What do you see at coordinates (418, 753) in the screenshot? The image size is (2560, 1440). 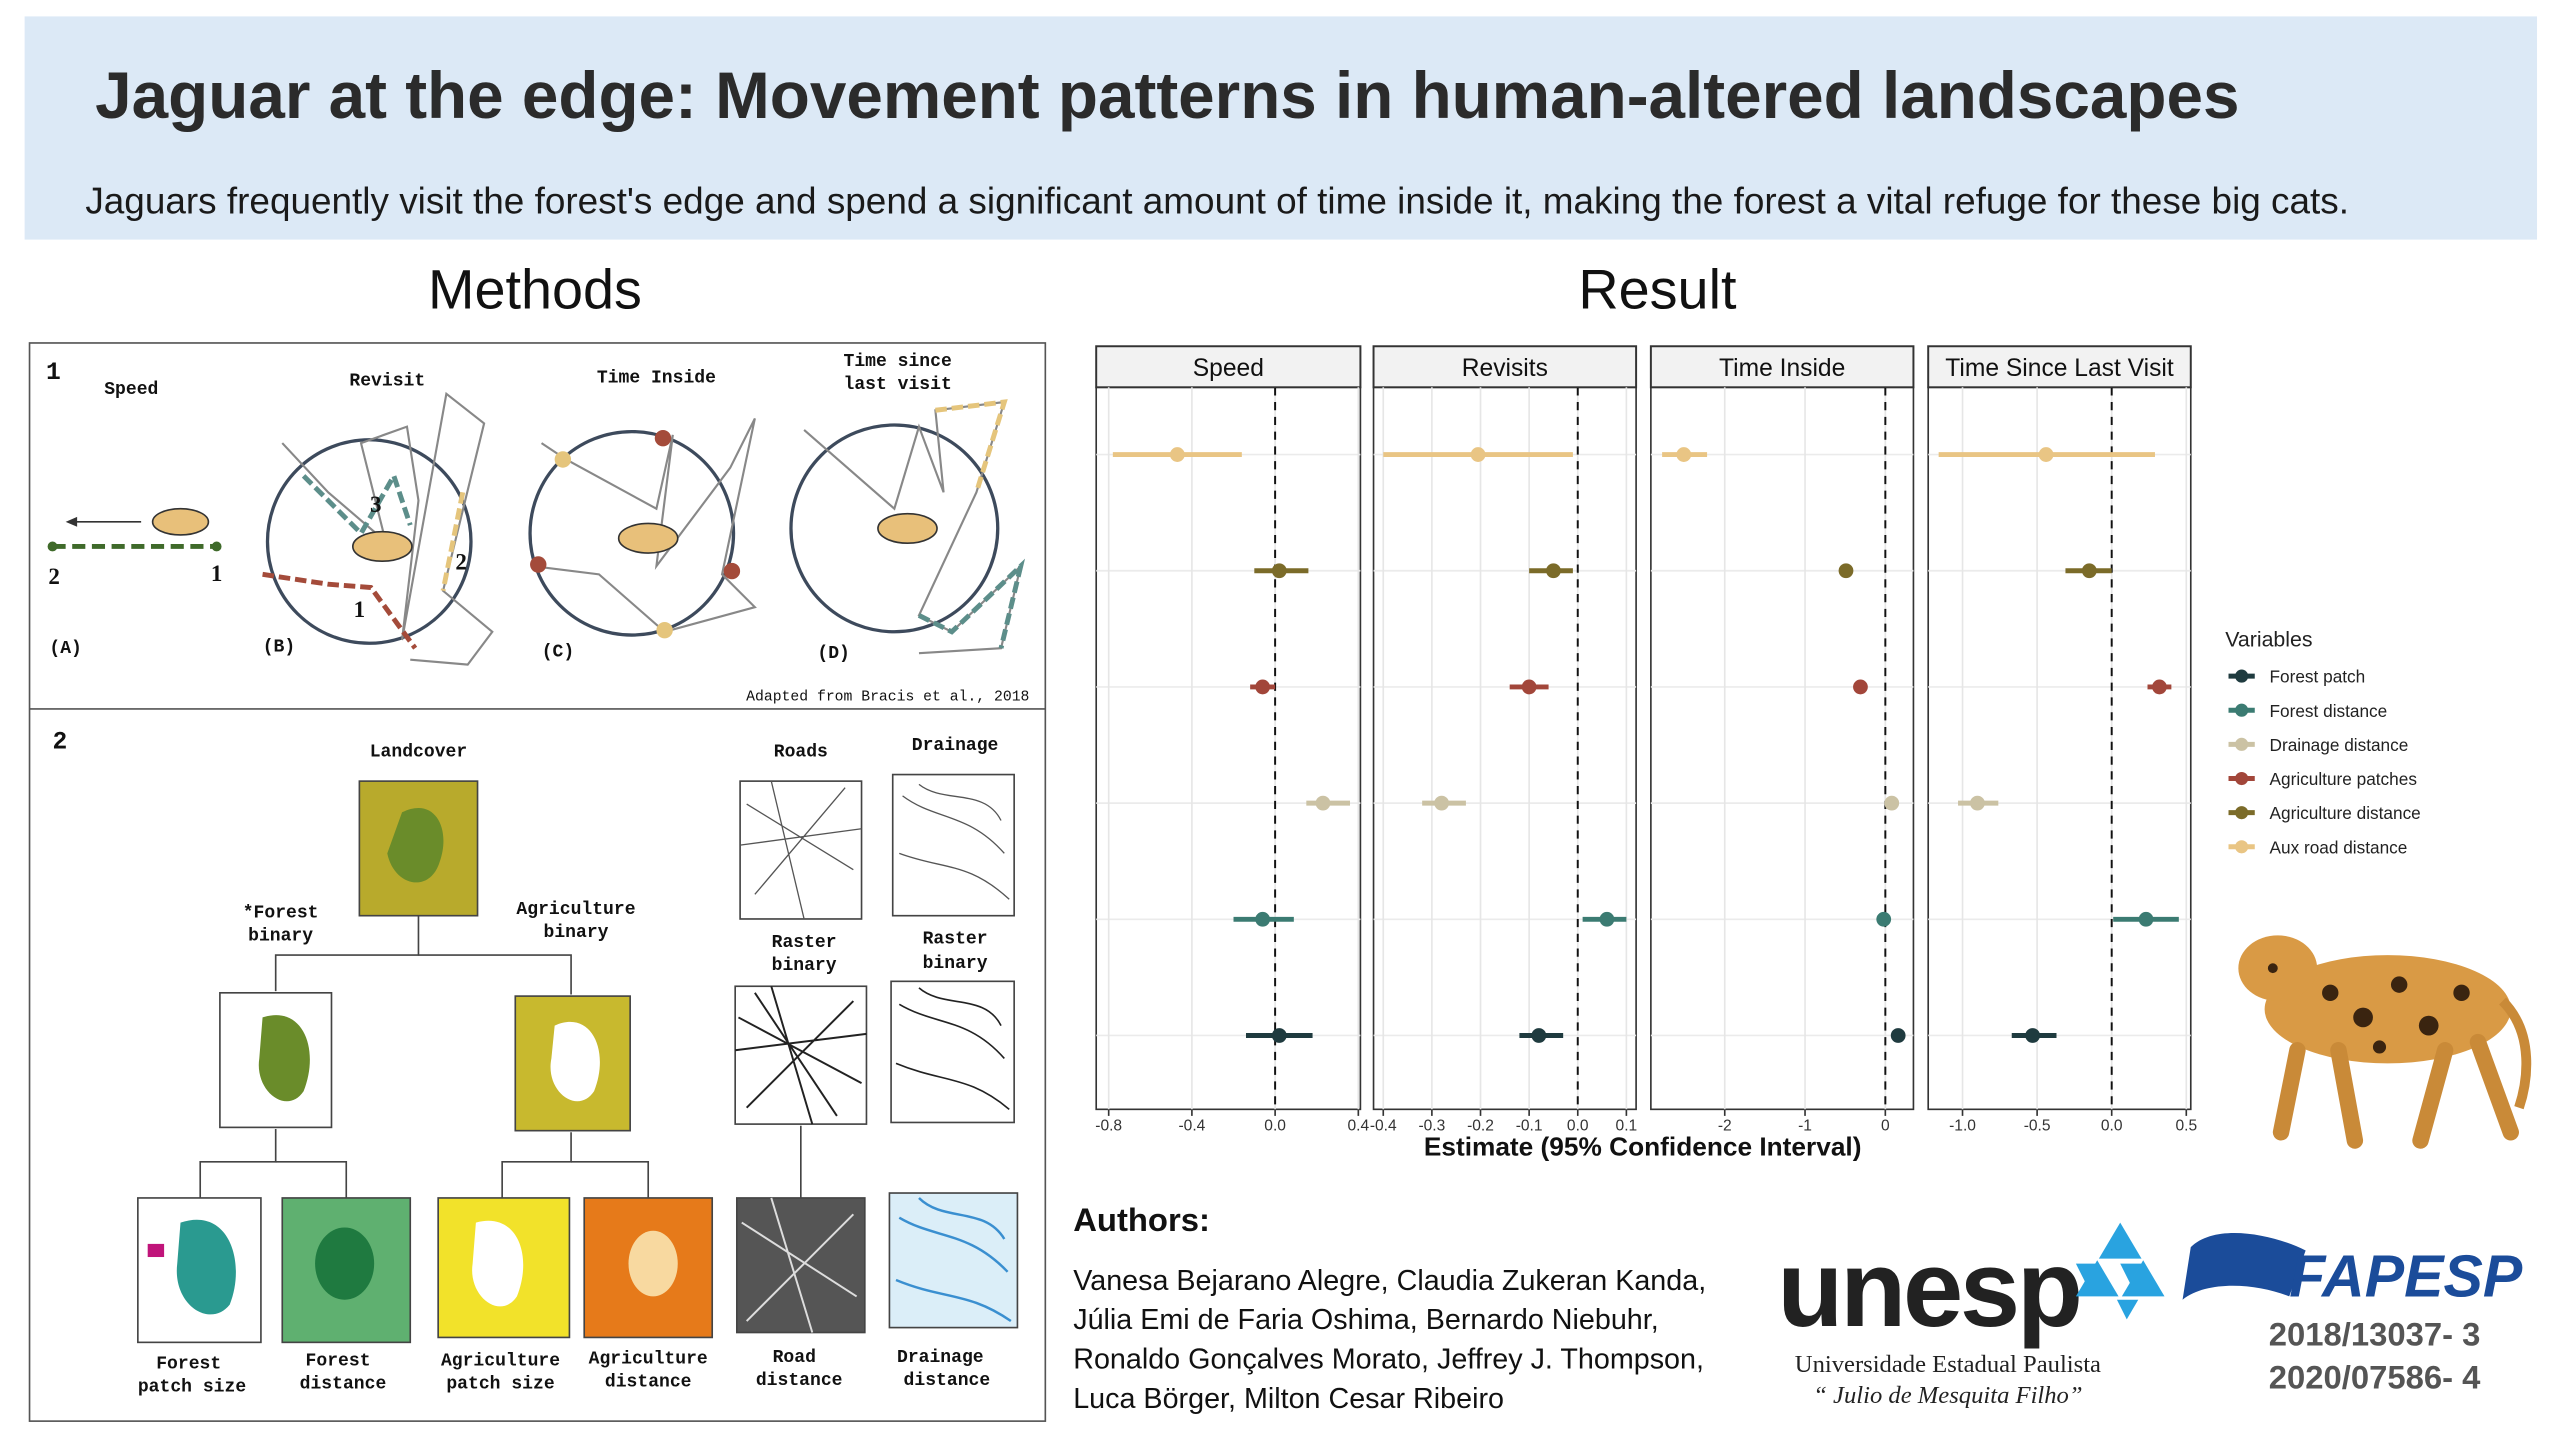 I see `label: Landcover` at bounding box center [418, 753].